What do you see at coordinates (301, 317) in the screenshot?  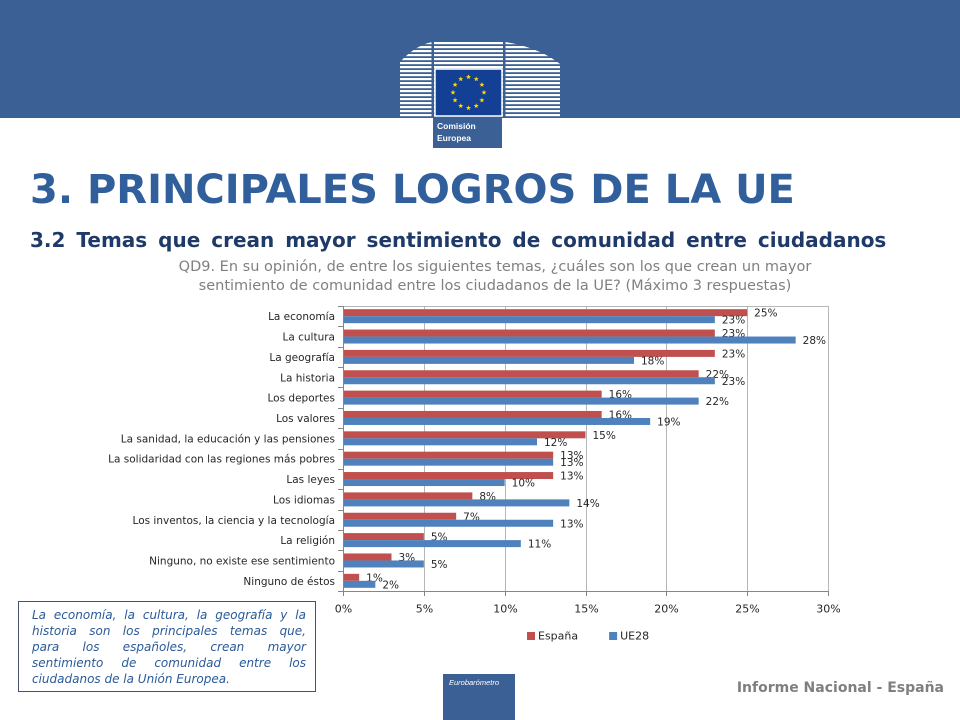 I see `category-label: La economía` at bounding box center [301, 317].